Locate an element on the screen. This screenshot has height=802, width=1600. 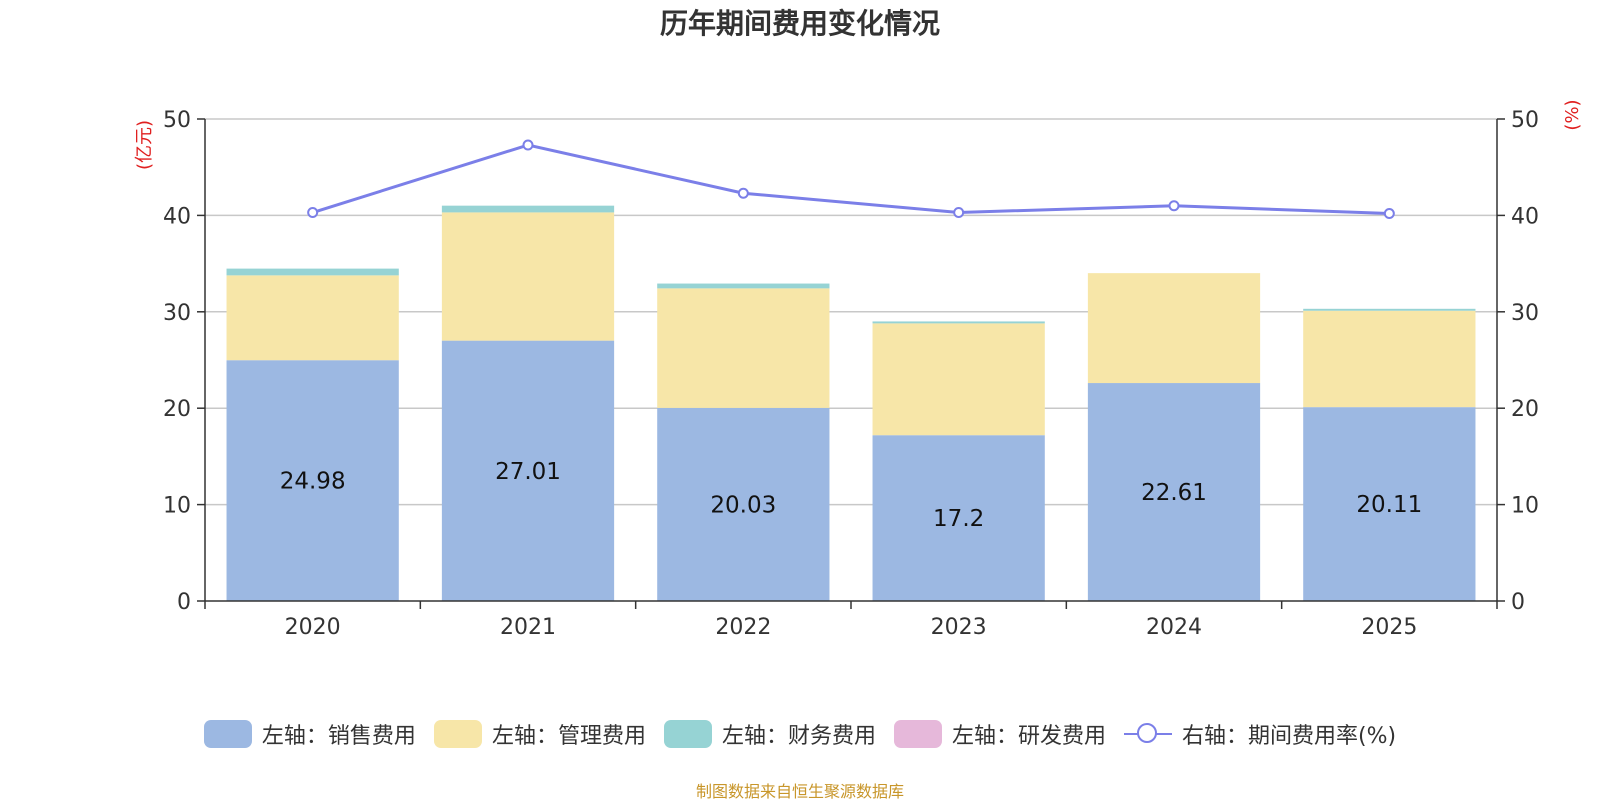
left-tick-label: 30 is located at coordinates (177, 313).